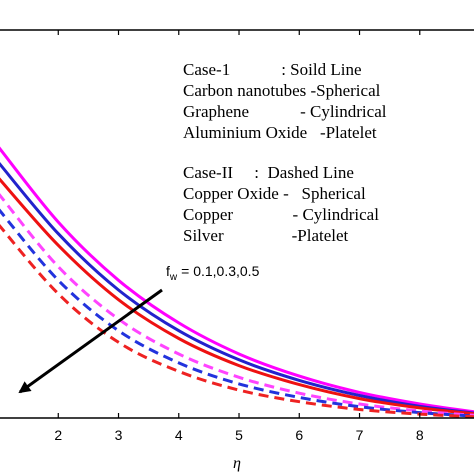 The width and height of the screenshot is (474, 474). What do you see at coordinates (285, 111) in the screenshot?
I see `legend-line-3: Graphene - Cylindrical` at bounding box center [285, 111].